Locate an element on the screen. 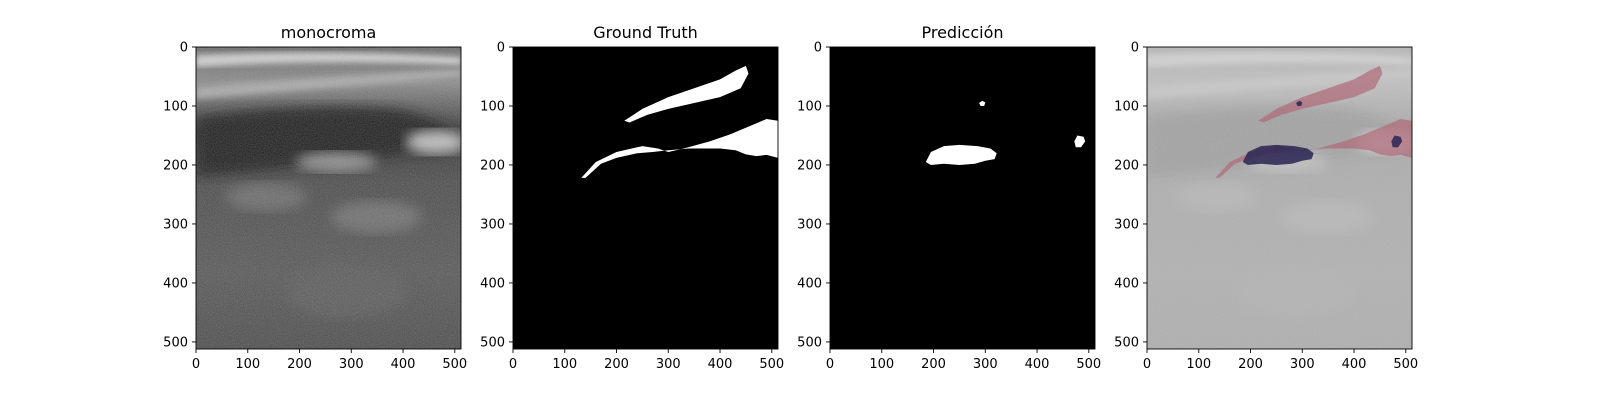  panel-title: Ground Truth is located at coordinates (645, 32).